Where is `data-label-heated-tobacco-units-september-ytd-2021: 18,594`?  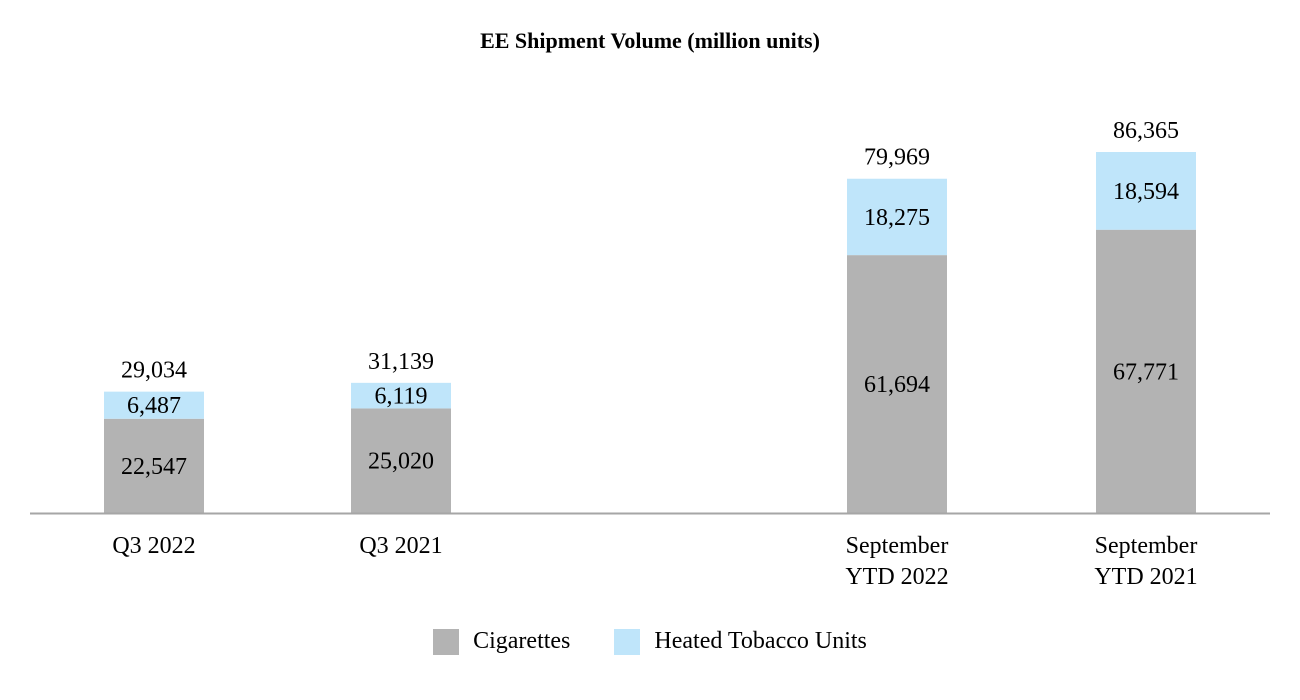
data-label-heated-tobacco-units-september-ytd-2021: 18,594 is located at coordinates (1146, 192).